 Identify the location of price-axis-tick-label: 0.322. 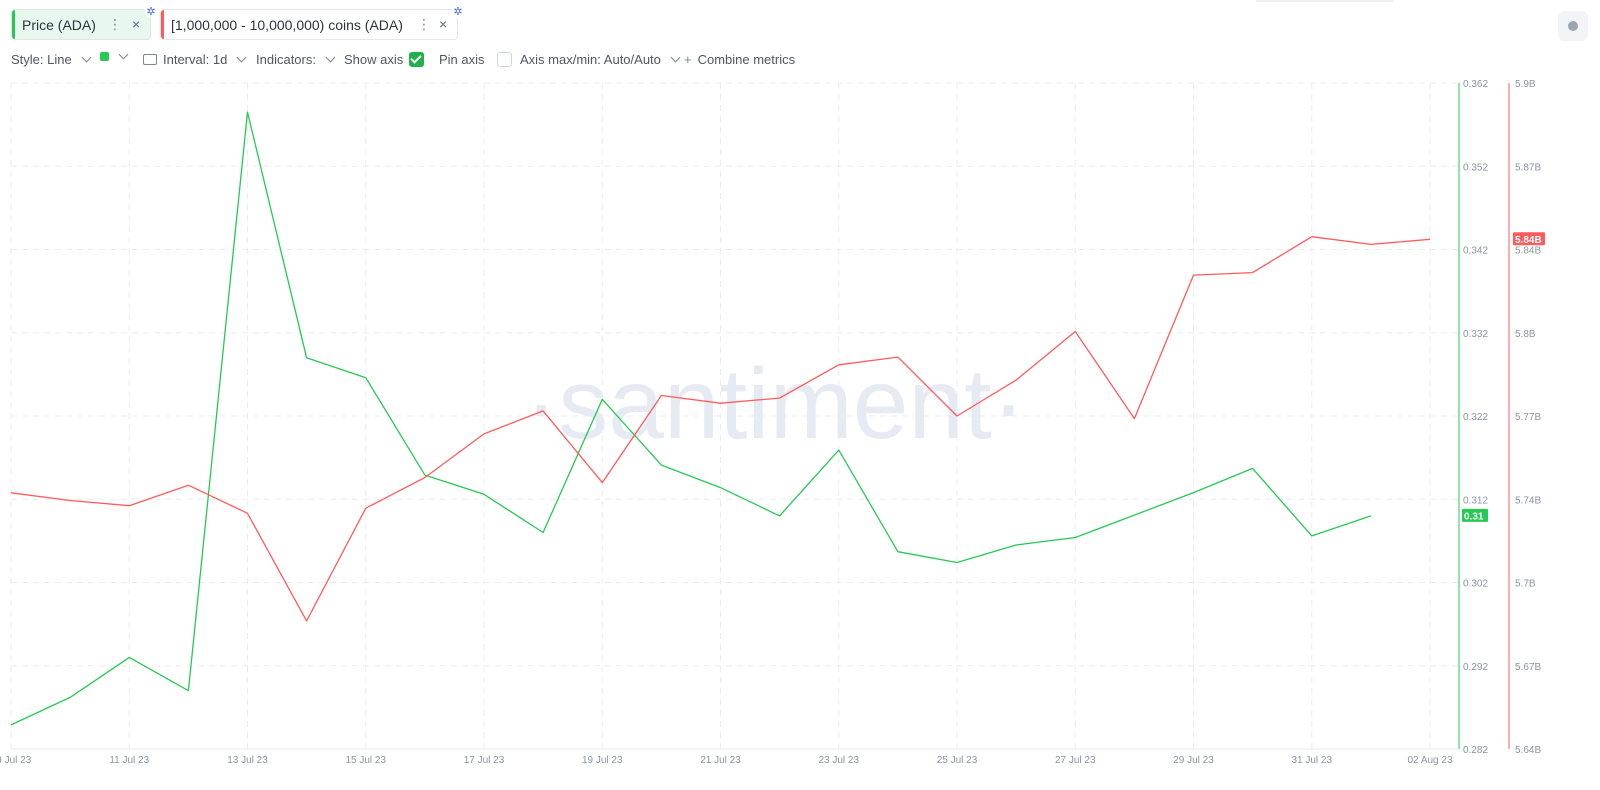
(1475, 417).